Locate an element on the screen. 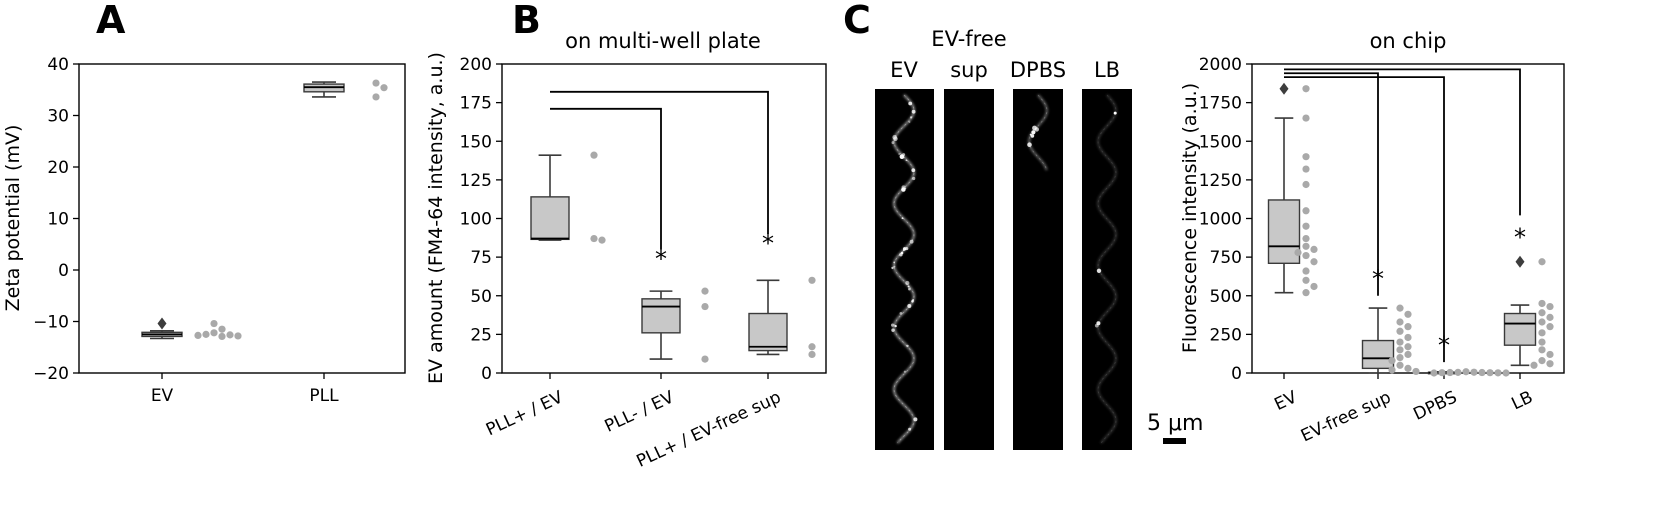  chart-a-ytick-label: 40 is located at coordinates (58, 65).